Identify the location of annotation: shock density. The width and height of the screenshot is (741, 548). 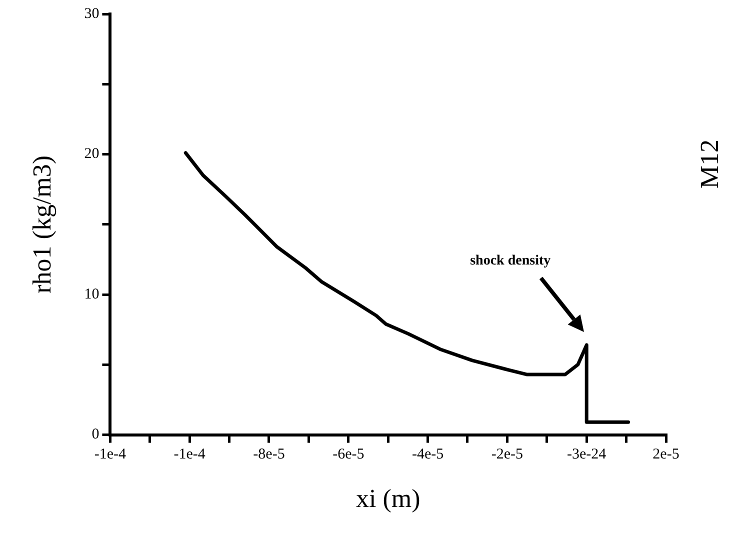
(510, 260).